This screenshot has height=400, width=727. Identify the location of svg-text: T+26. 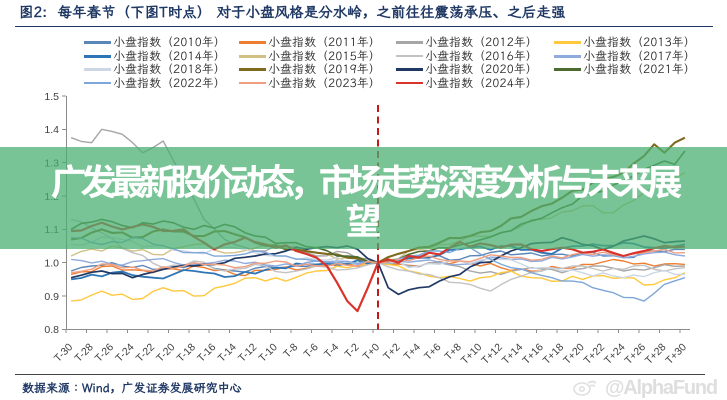
(635, 354).